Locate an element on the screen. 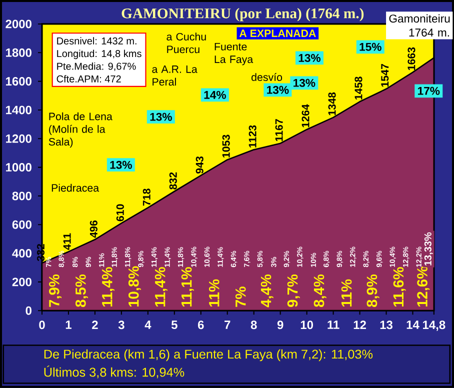 The width and height of the screenshot is (454, 388). y-tick-label: 1600 is located at coordinates (19, 81).